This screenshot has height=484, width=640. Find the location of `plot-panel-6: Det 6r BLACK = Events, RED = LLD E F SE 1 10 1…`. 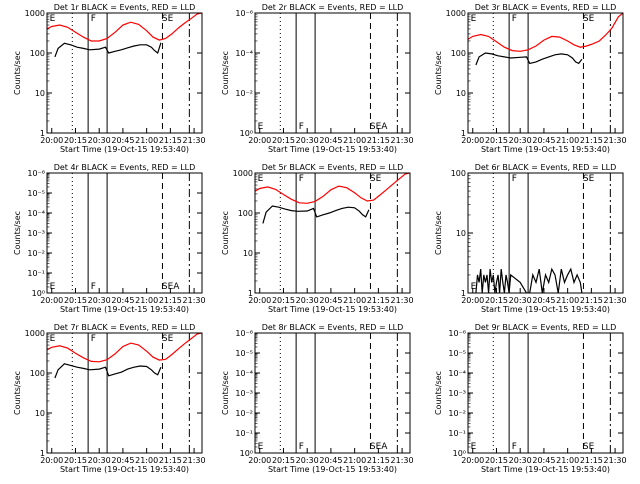

plot-panel-6: Det 6r BLACK = Events, RED = LLD E F SE 1 10 1… is located at coordinates (530, 238).